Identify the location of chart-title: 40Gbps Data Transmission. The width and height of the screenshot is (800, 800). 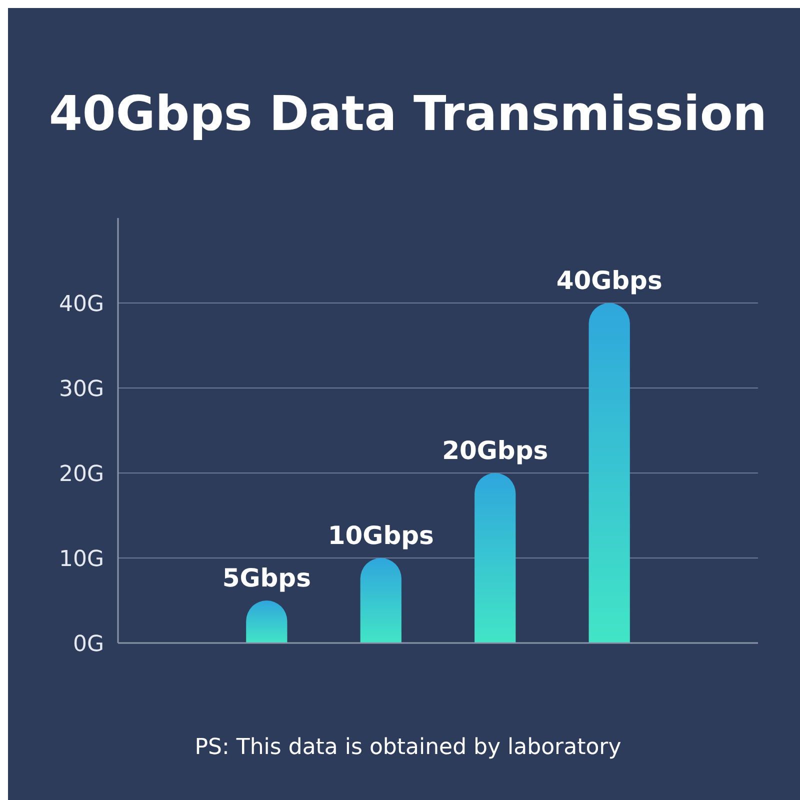
(408, 114).